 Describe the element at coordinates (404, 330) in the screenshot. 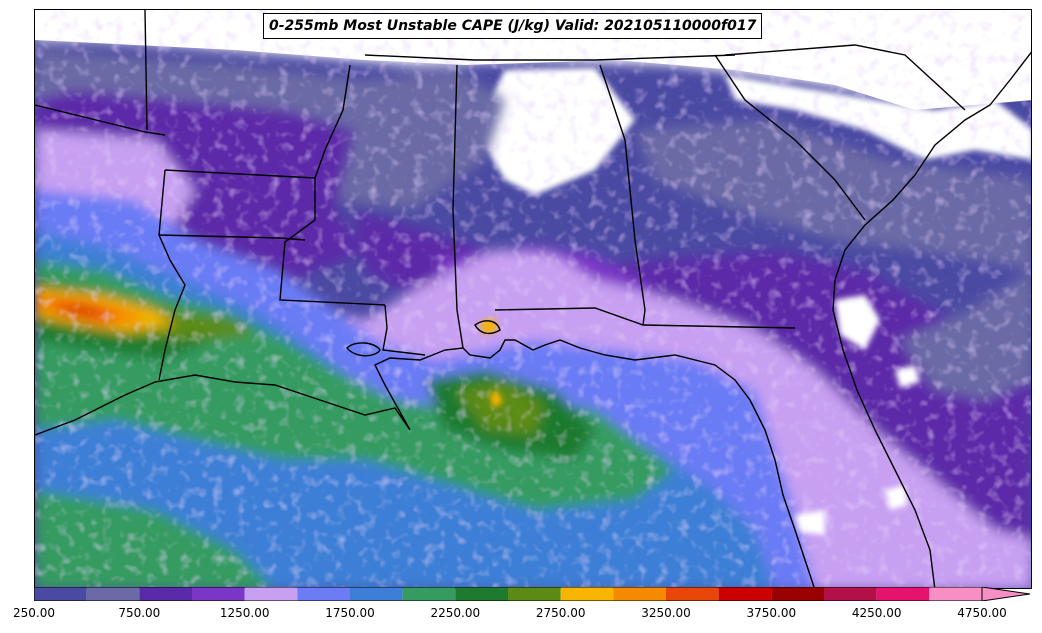

I see `border-la-ms` at that location.